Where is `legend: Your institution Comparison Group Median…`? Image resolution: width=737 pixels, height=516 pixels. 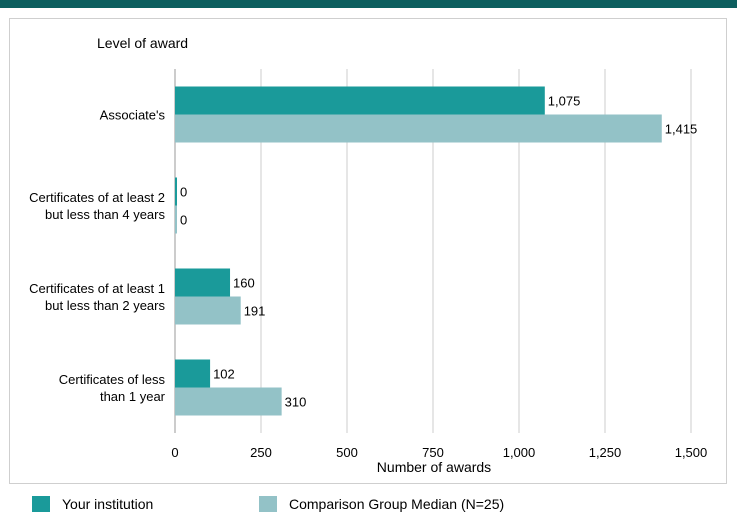 legend: Your institution Comparison Group Median… is located at coordinates (368, 503).